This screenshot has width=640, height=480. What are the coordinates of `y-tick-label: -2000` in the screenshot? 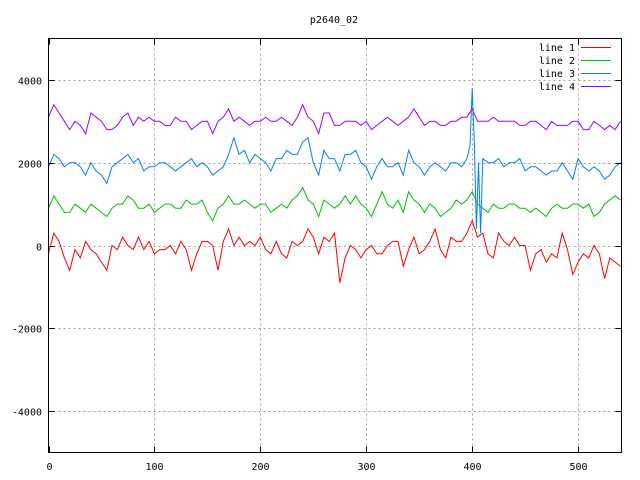 It's located at (27, 330).